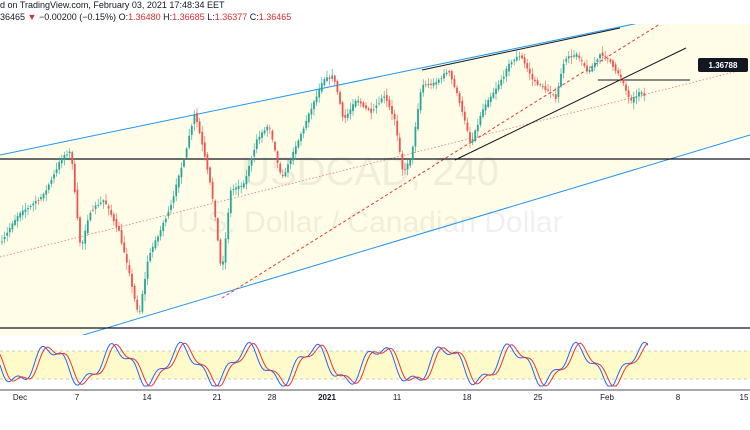  I want to click on wedge-lower-line, so click(570, 104).